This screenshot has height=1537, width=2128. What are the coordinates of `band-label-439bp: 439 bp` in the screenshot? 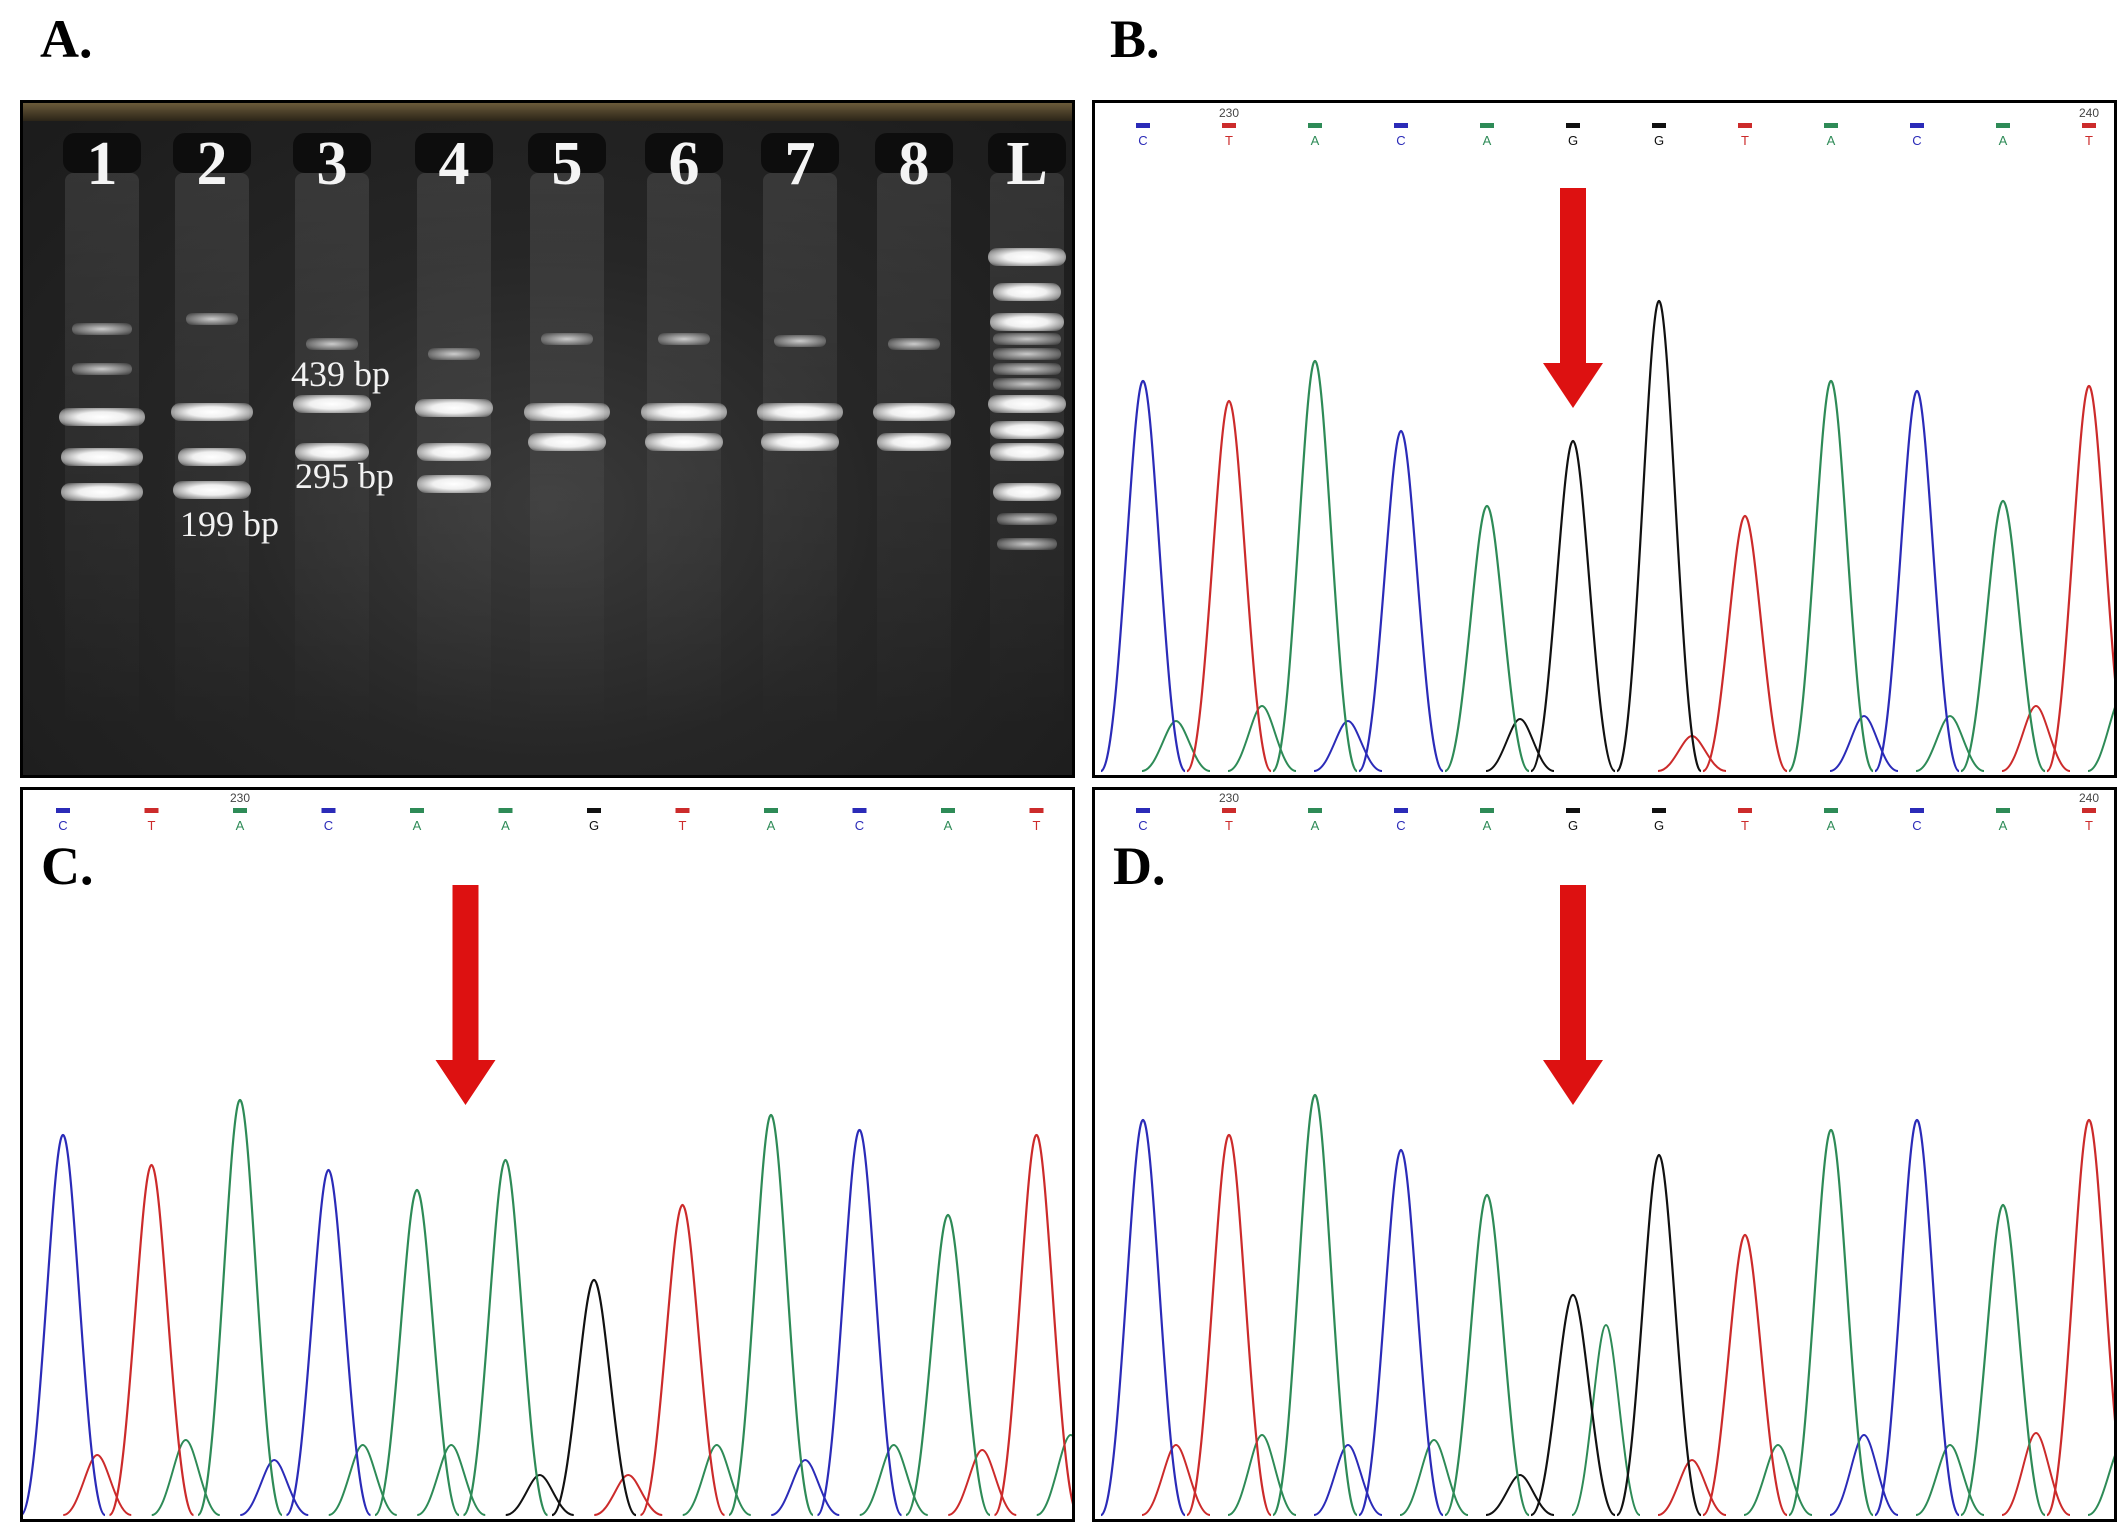 It's located at (340, 374).